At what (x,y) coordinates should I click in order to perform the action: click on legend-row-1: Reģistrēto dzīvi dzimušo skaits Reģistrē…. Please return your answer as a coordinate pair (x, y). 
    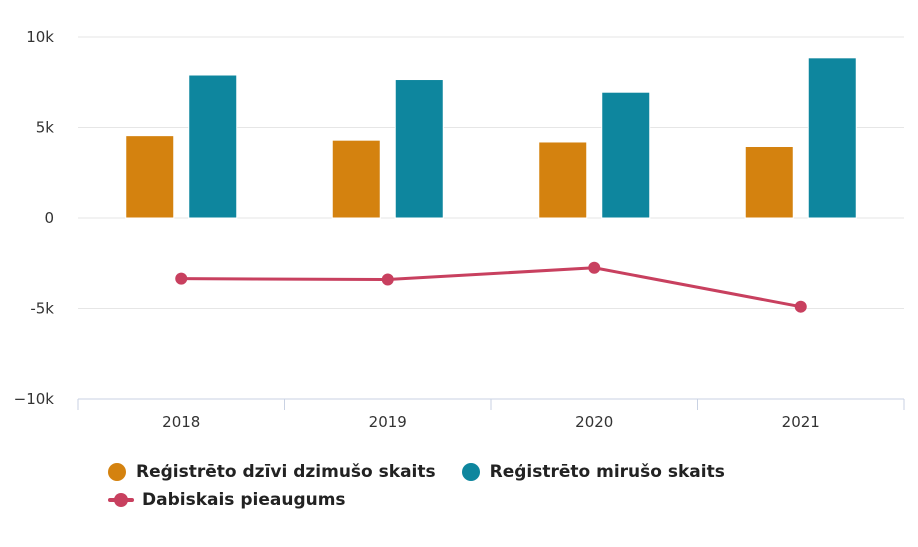
    Looking at the image, I should click on (458, 472).